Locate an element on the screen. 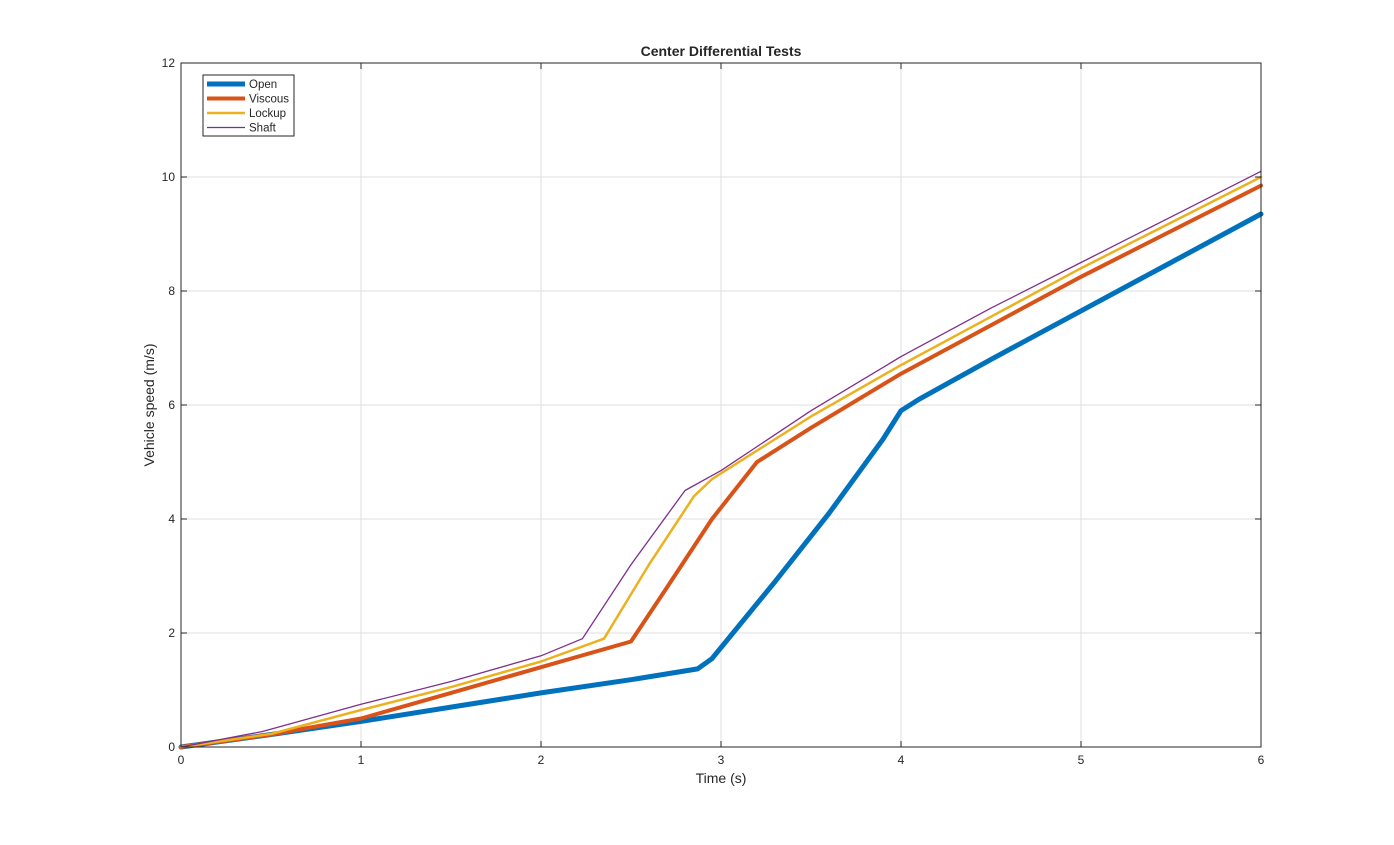  x-tick-label: 6 is located at coordinates (1261, 760).